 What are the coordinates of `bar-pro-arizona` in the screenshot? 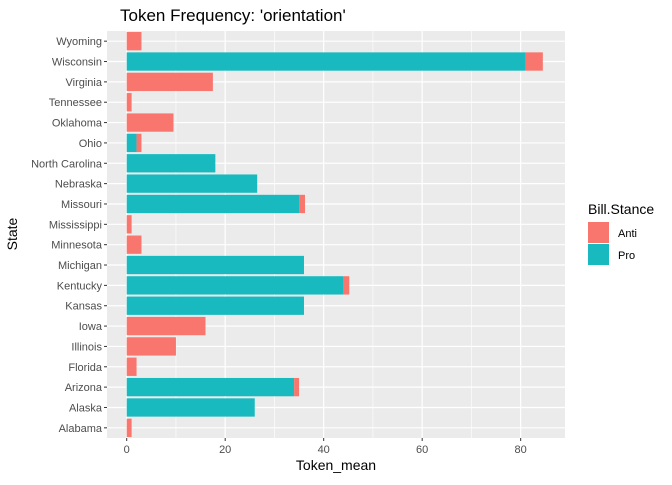 It's located at (210, 387).